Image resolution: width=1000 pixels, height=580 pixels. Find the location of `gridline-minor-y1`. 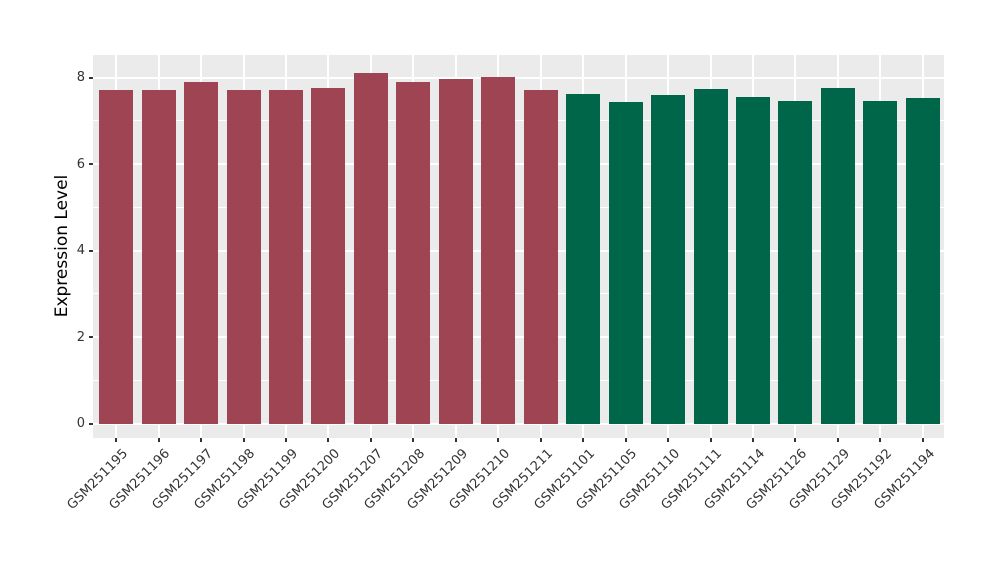

gridline-minor-y1 is located at coordinates (518, 380).